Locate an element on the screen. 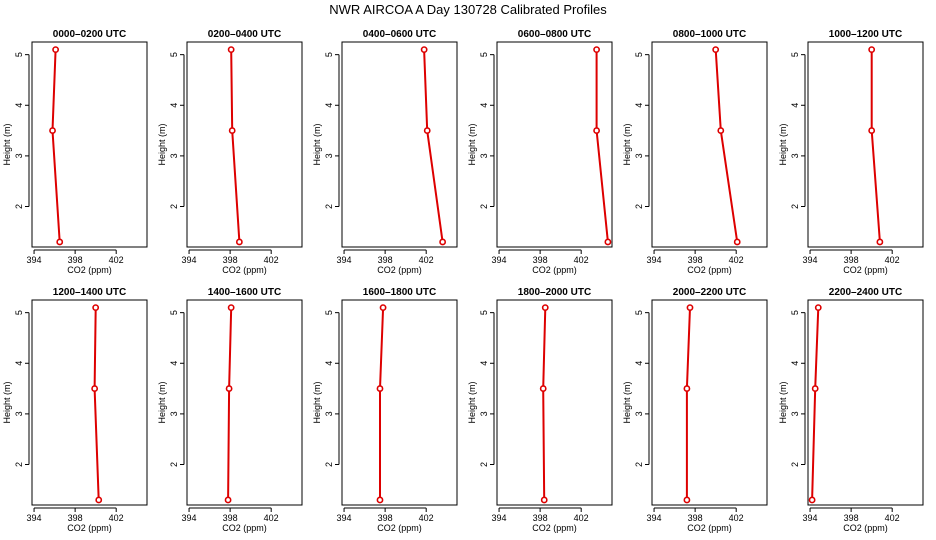 The height and width of the screenshot is (540, 936). panel-title: 1200–1400 UTC is located at coordinates (89, 292).